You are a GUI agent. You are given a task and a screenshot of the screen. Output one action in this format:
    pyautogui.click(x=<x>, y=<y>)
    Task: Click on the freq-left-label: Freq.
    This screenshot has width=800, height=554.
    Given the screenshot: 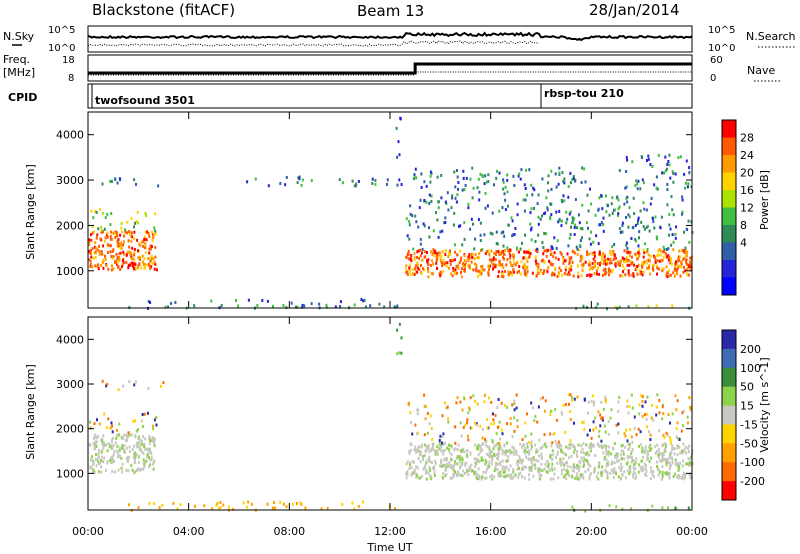 What is the action you would take?
    pyautogui.click(x=16, y=59)
    